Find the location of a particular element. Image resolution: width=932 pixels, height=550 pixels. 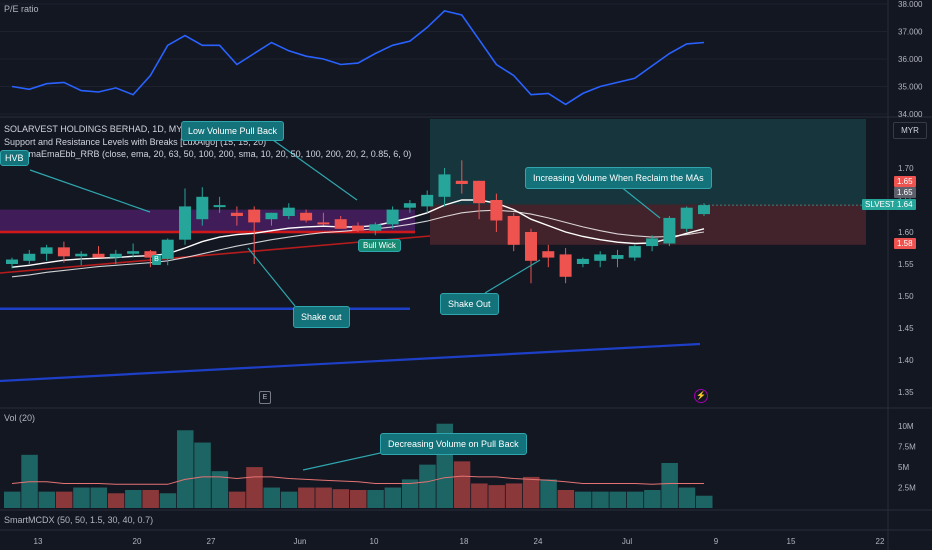

time-tick-label: Jun is located at coordinates (300, 541).